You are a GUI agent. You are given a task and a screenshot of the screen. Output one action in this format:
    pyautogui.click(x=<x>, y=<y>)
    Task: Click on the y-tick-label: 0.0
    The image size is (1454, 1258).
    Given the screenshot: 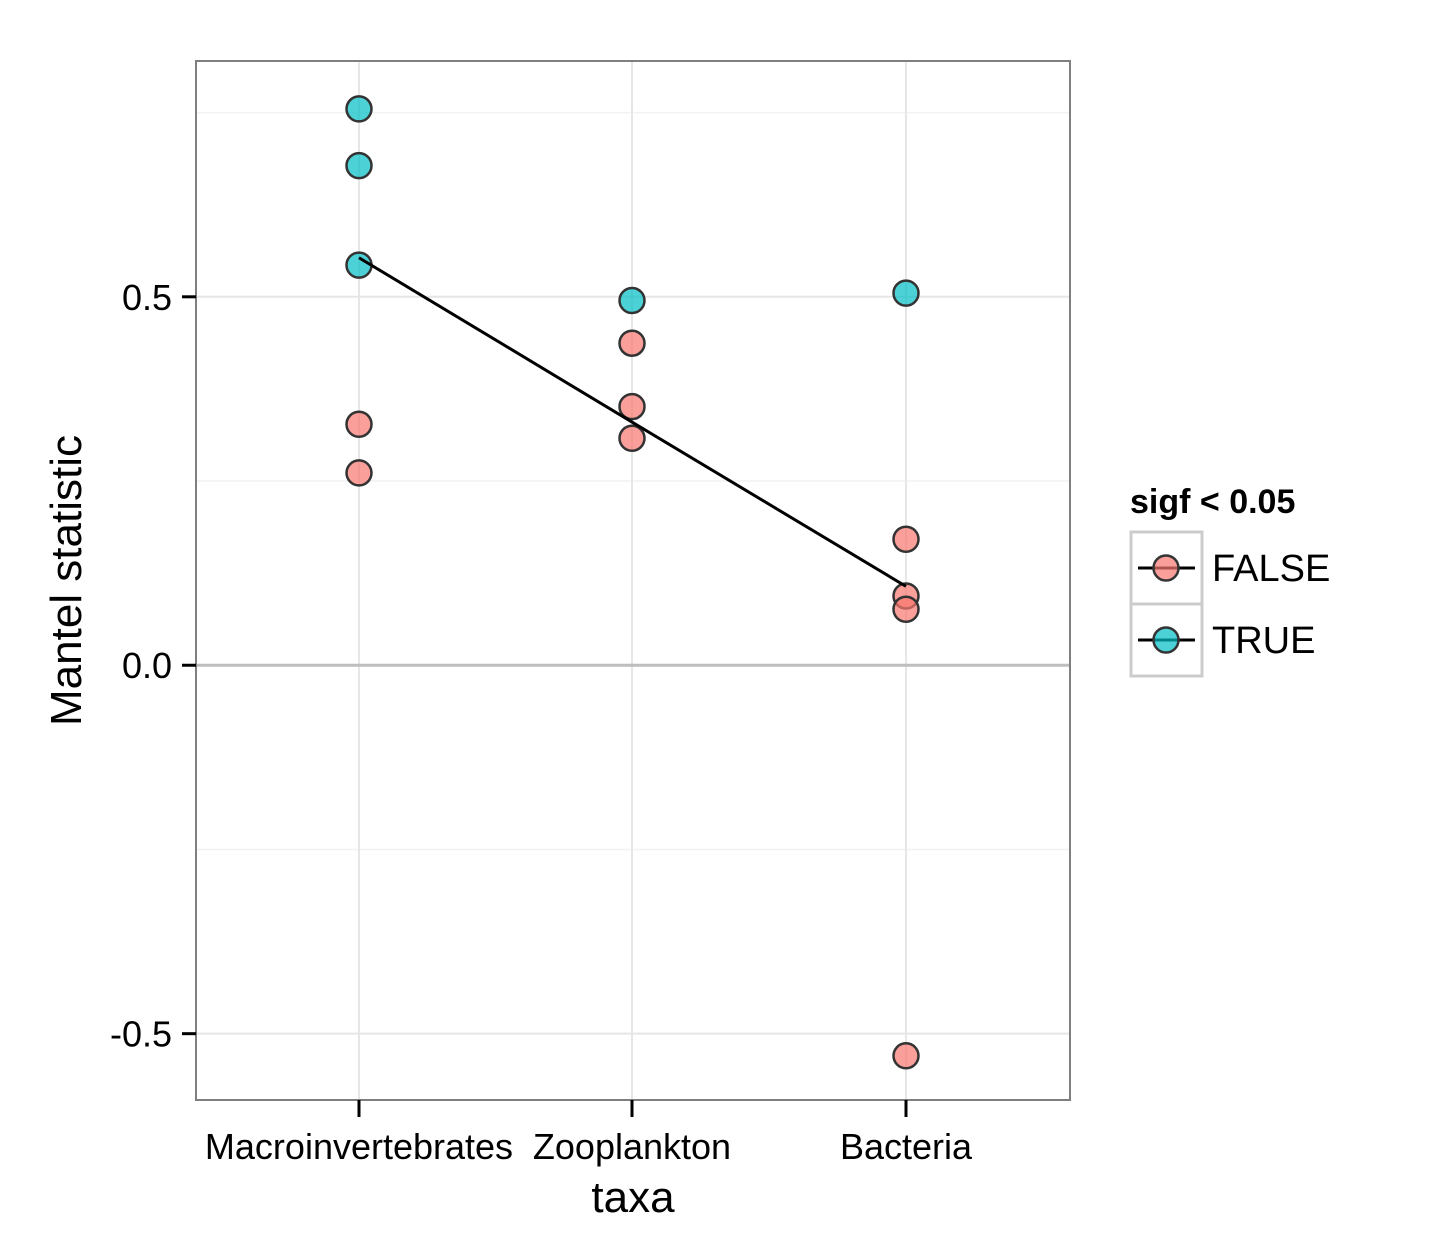 What is the action you would take?
    pyautogui.click(x=147, y=665)
    